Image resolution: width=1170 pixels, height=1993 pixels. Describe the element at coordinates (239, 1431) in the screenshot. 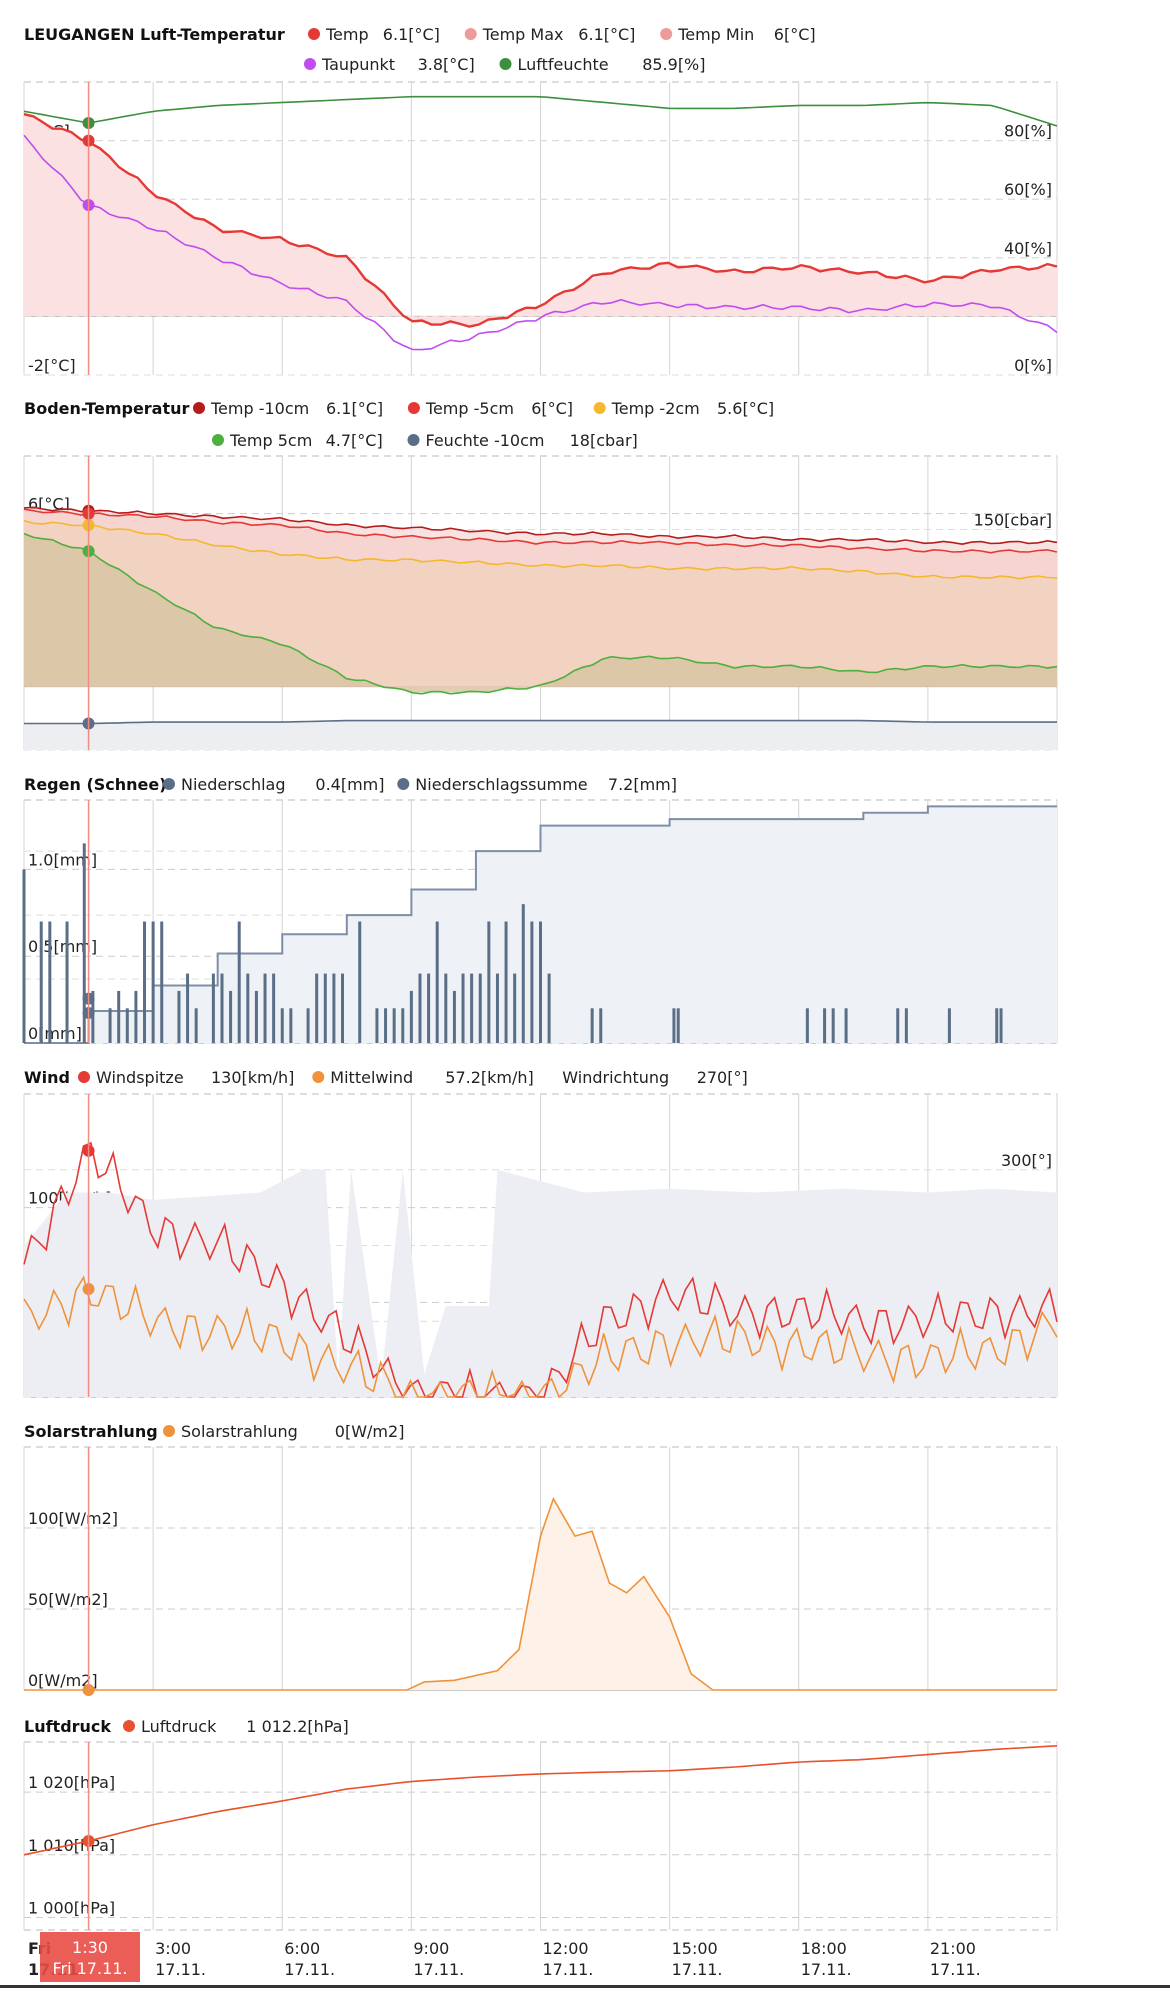

I see `legend-label: Solarstrahlung` at that location.